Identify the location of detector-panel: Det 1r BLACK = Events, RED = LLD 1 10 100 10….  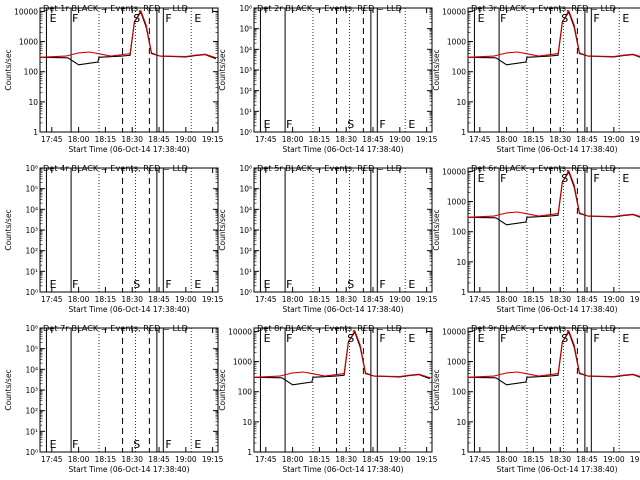
(114, 78).